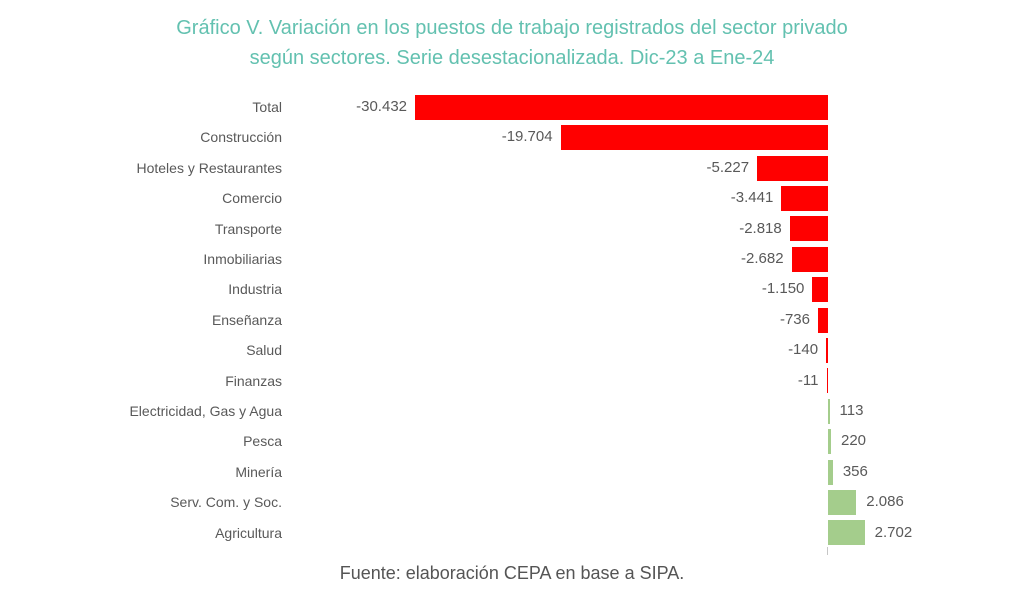  Describe the element at coordinates (728, 167) in the screenshot. I see `value-label: -5.227` at that location.